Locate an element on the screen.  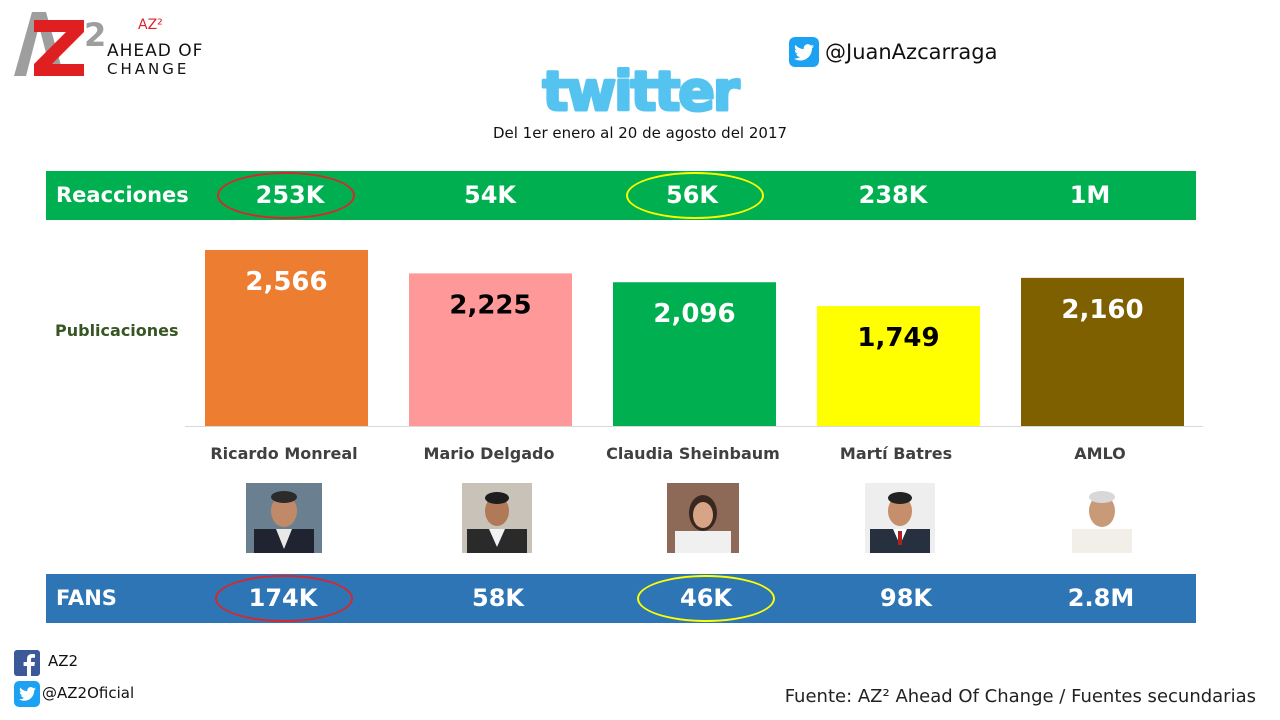
fans-value: 58K is located at coordinates (498, 598).